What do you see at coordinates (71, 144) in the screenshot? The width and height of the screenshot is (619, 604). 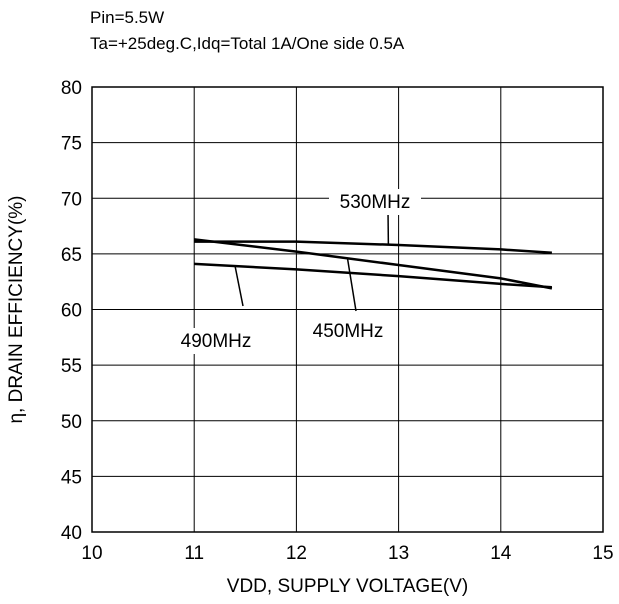 I see `y-tick-label: 75` at bounding box center [71, 144].